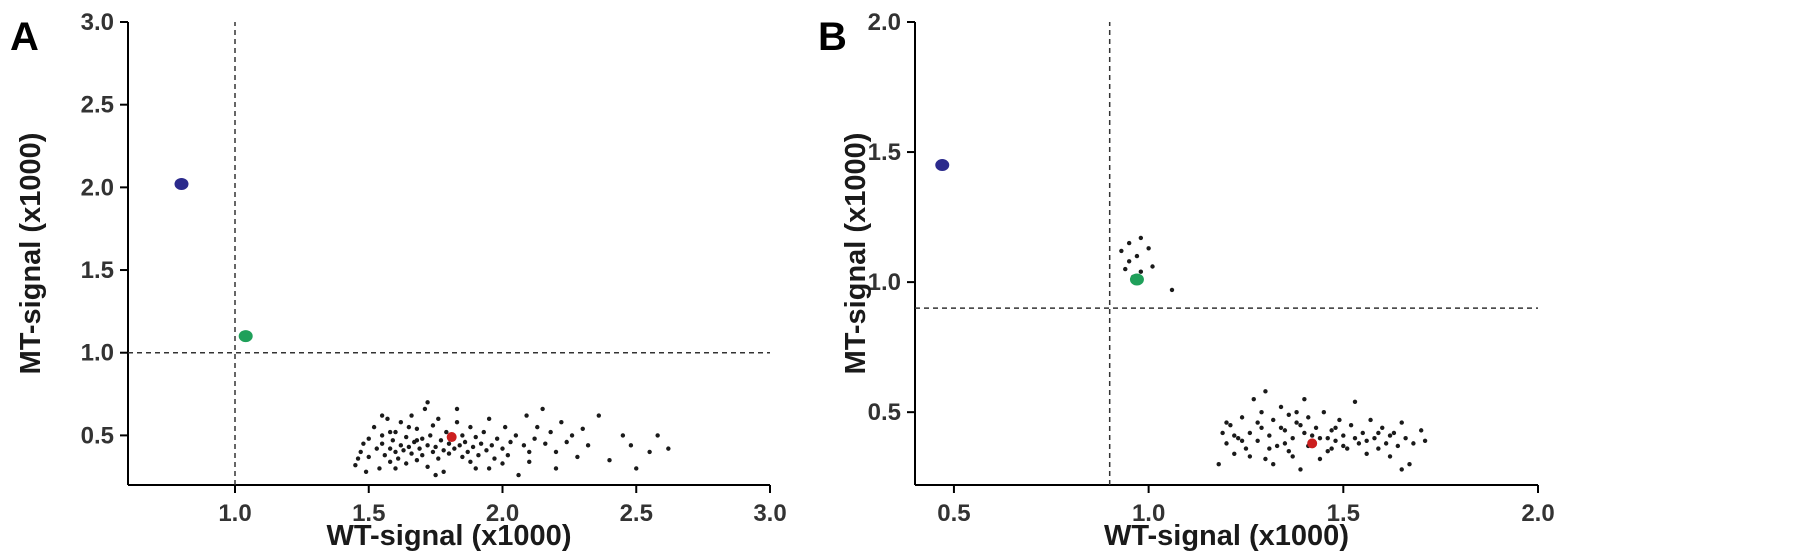 Image resolution: width=1795 pixels, height=560 pixels. Describe the element at coordinates (451, 437) in the screenshot. I see `panel-a-highlighted-point` at that location.